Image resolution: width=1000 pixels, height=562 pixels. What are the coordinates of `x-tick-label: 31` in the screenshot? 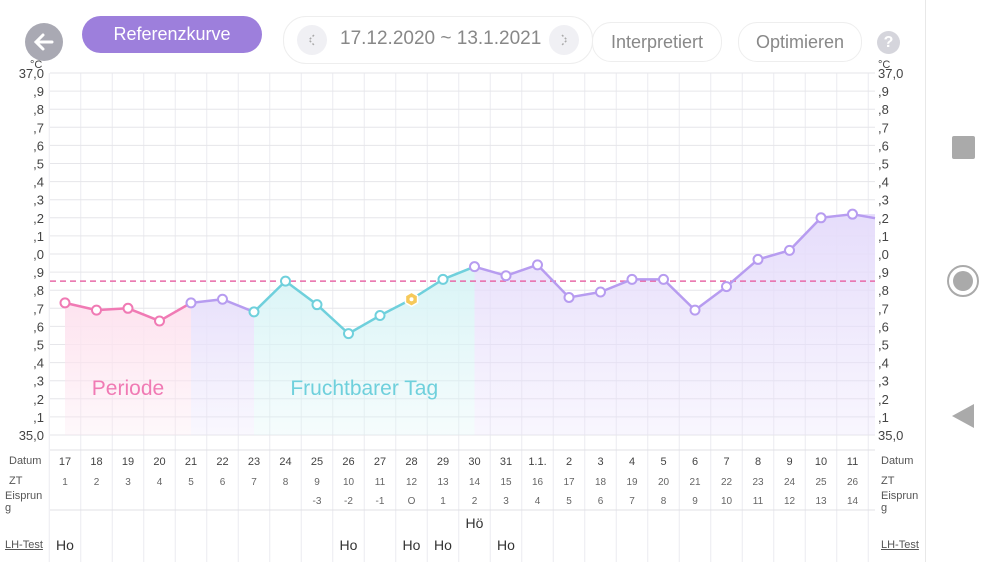 It's located at (506, 462).